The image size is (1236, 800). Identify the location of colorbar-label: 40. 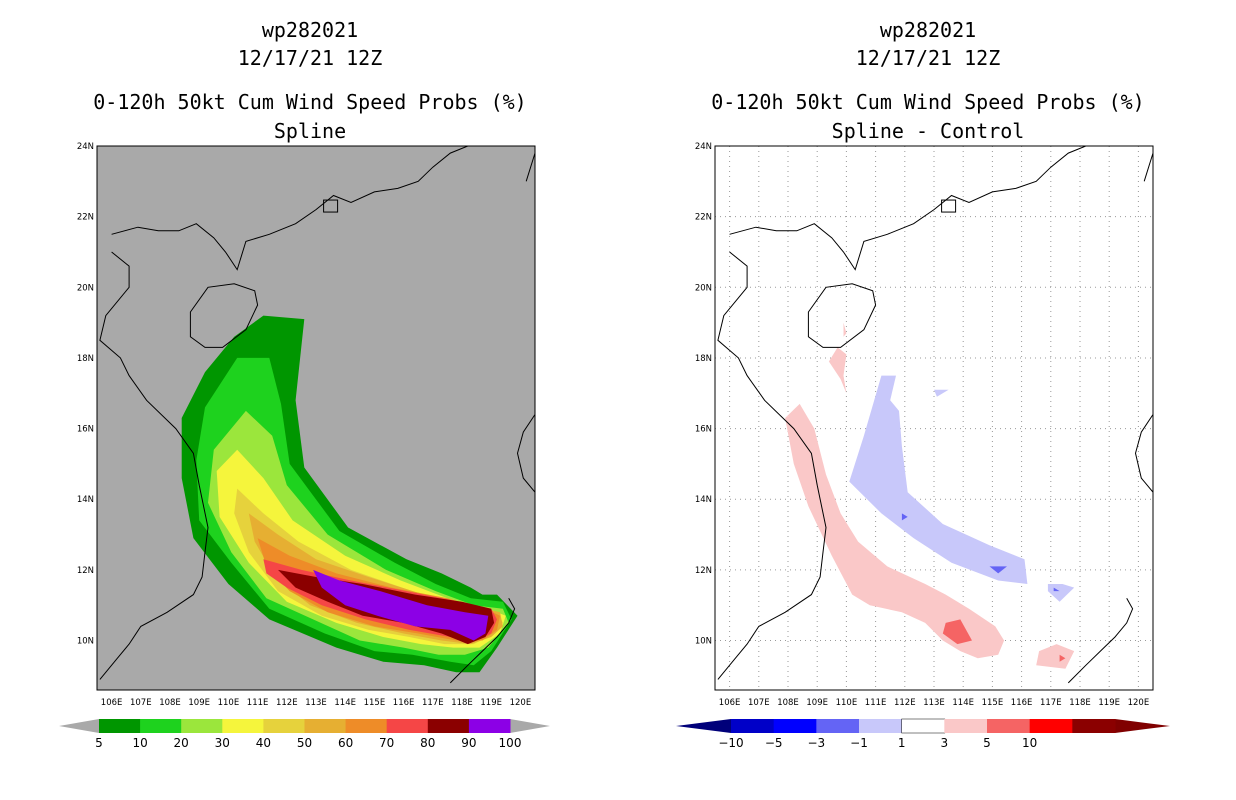
(263, 743).